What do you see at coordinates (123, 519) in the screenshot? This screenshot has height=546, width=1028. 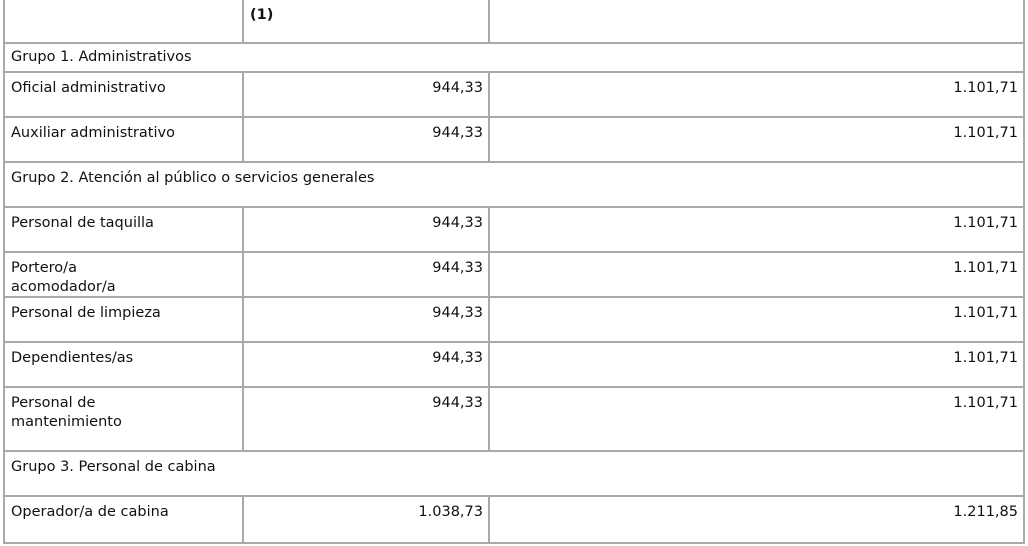 I see `row-label: Operador/a de cabina` at bounding box center [123, 519].